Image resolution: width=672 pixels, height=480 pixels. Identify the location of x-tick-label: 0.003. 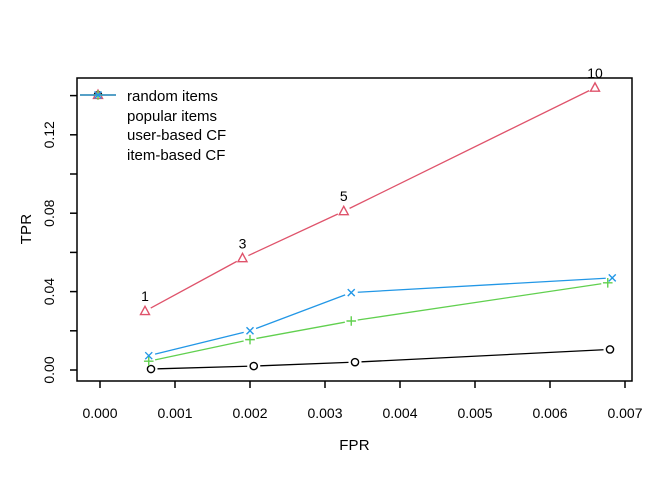
(324, 413).